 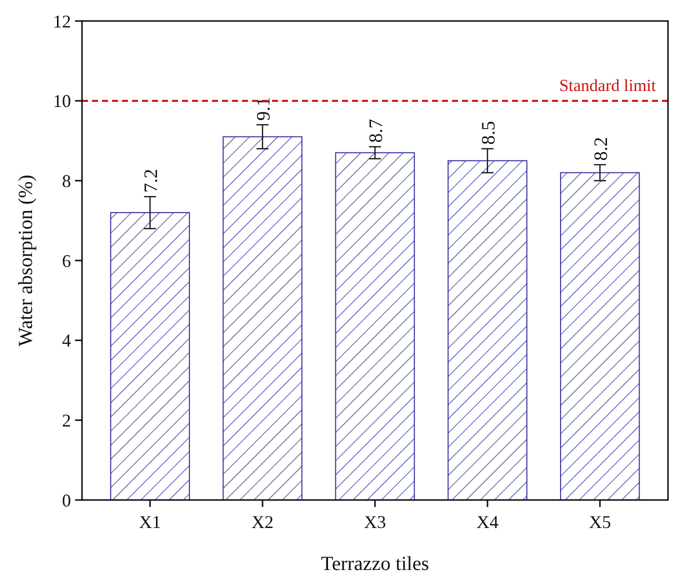 I want to click on y-axis-title: Water absorption (%), so click(x=26, y=260).